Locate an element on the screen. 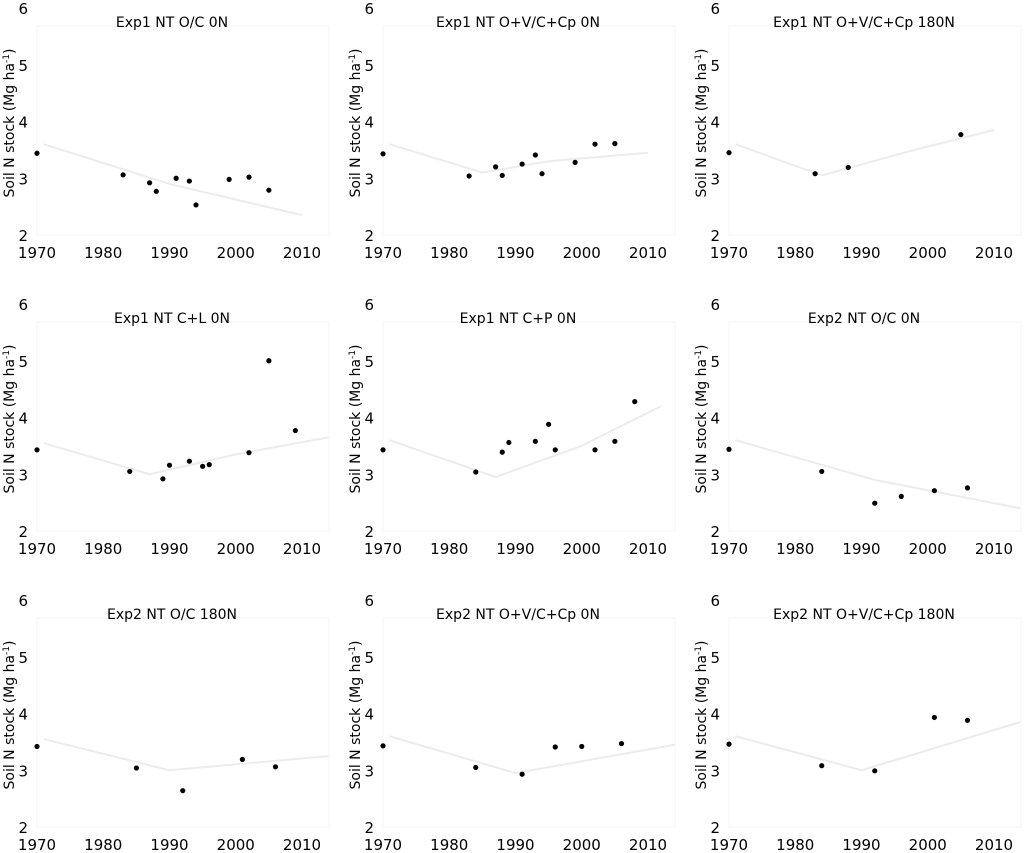  panel-title: Exp2 NT O/C 0N is located at coordinates (864, 319).